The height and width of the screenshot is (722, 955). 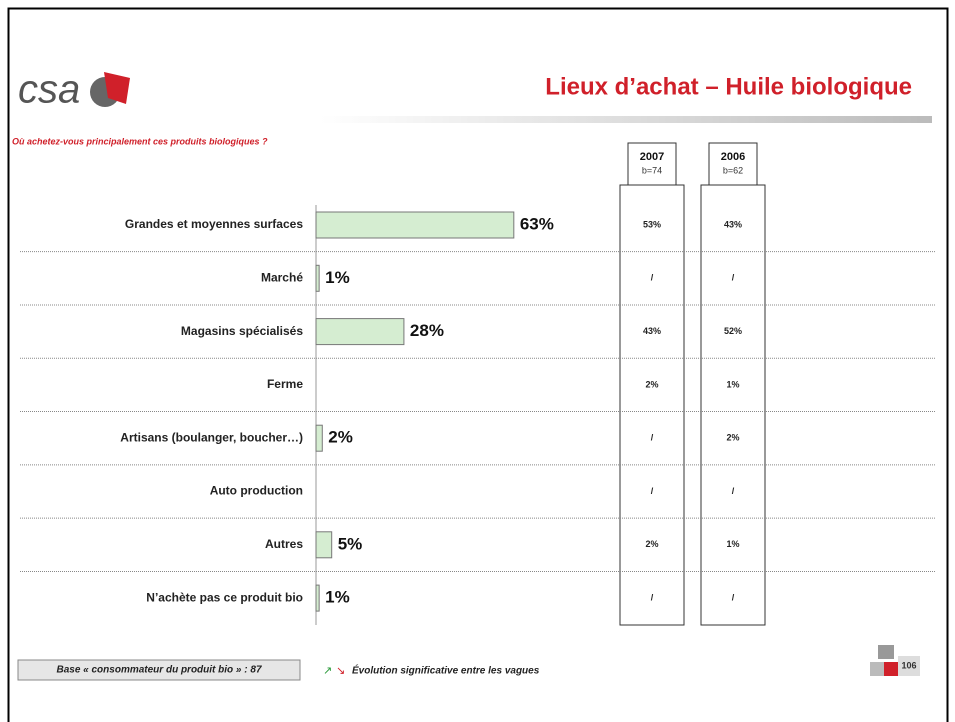 I want to click on legend-note: Évolution significative entre les vagues, so click(x=446, y=670).